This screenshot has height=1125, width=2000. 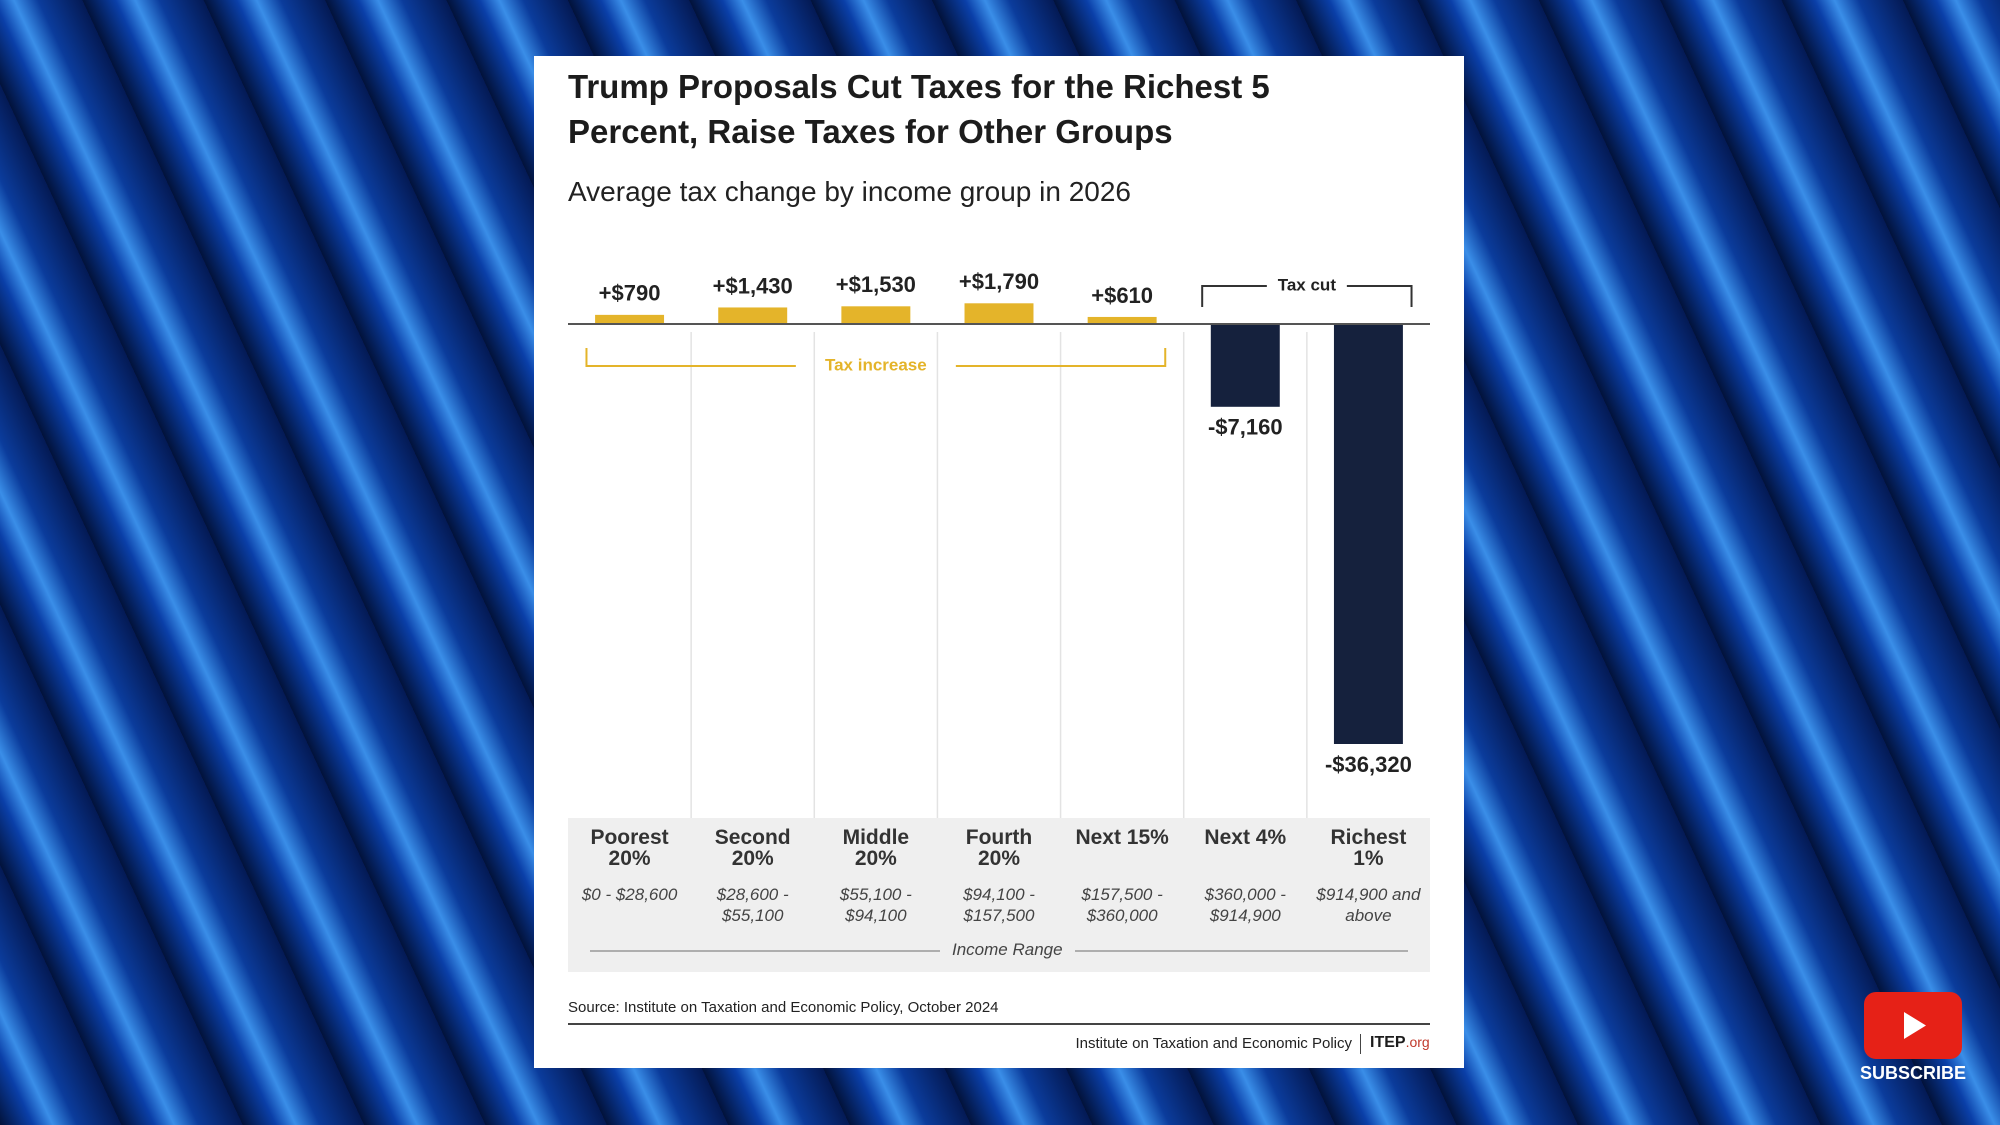 What do you see at coordinates (999, 848) in the screenshot?
I see `category-label: Fourth 20%` at bounding box center [999, 848].